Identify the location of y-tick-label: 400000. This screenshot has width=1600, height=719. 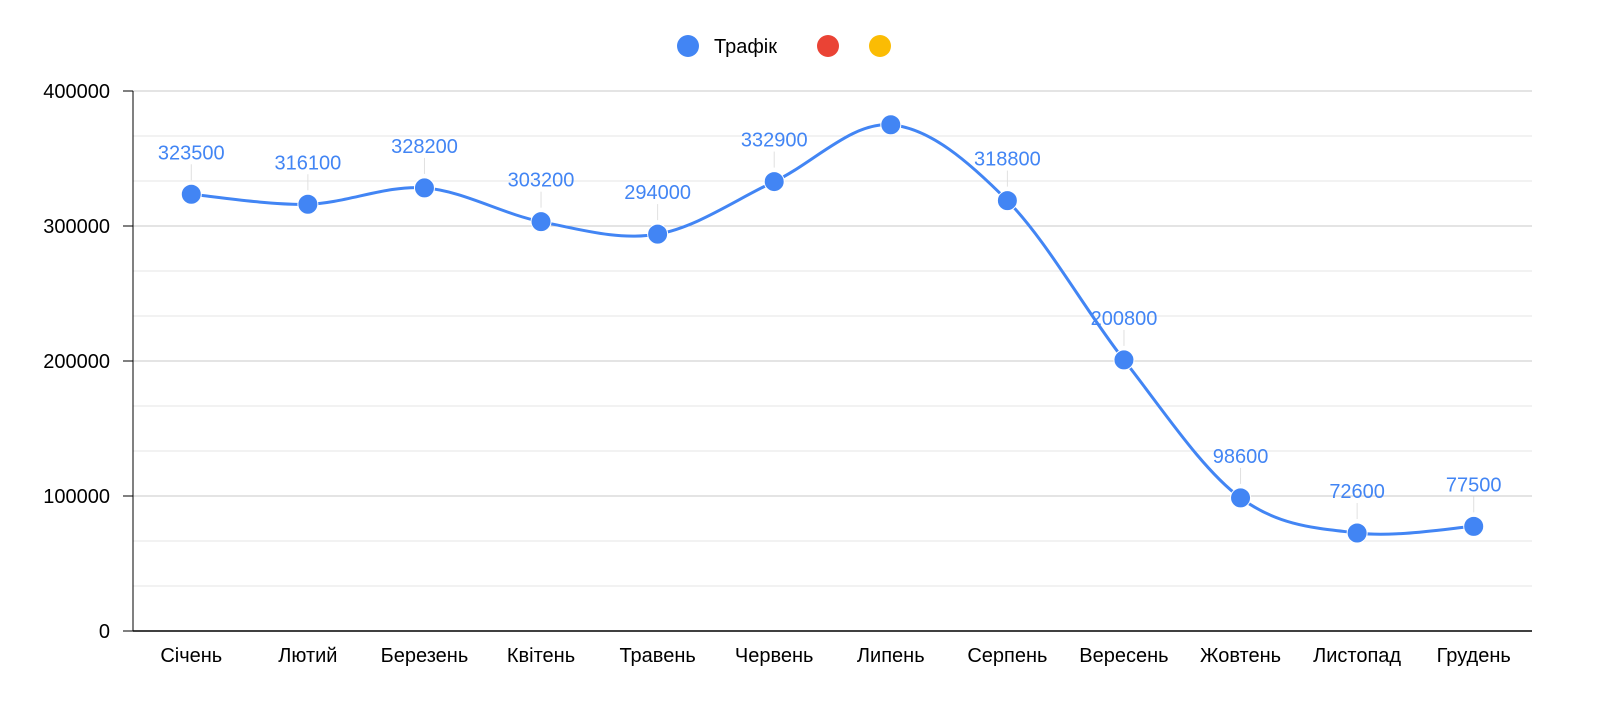
(76, 92).